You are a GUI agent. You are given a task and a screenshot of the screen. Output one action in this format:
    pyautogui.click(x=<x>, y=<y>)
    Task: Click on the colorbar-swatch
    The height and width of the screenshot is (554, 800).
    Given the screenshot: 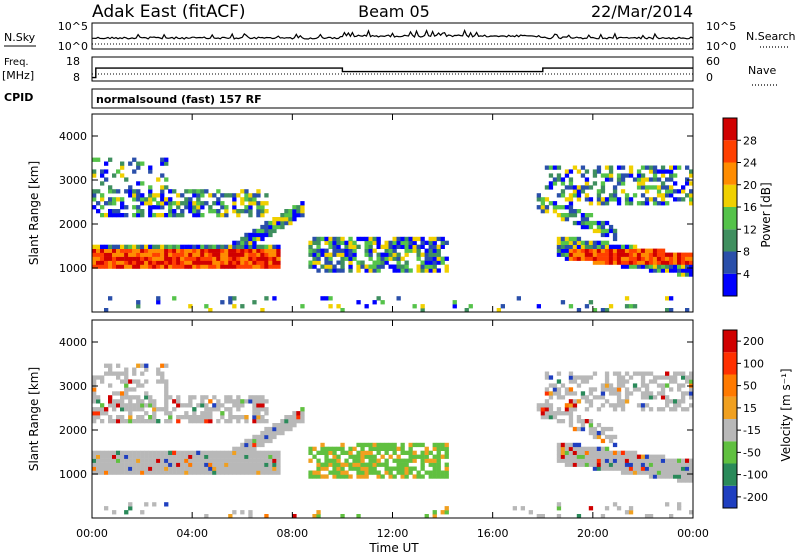 What is the action you would take?
    pyautogui.click(x=730, y=173)
    